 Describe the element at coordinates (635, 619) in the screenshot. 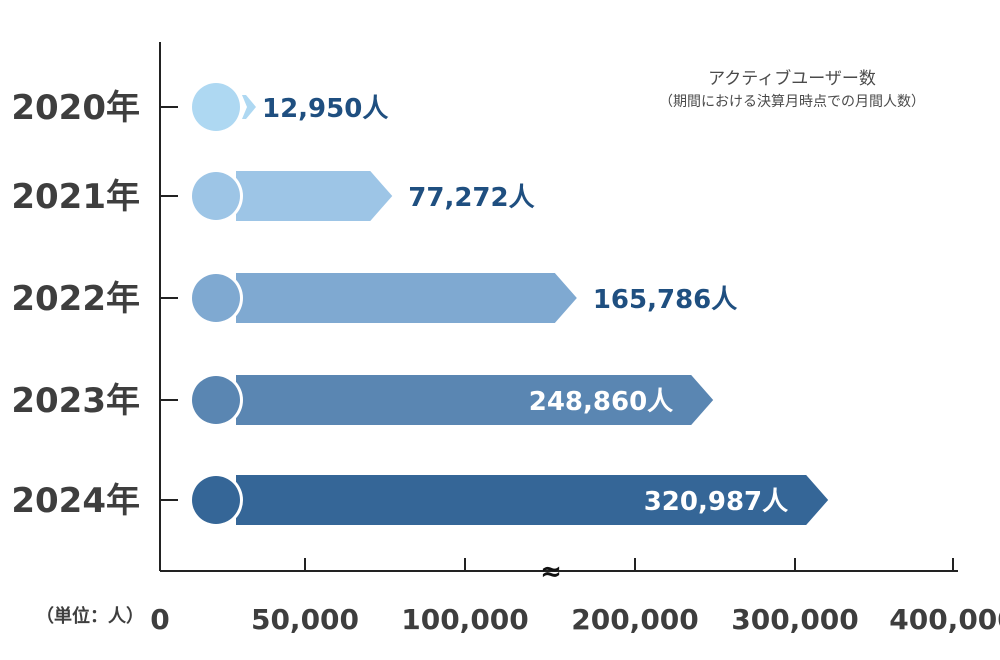

I see `x-tick-label: 200,000` at that location.